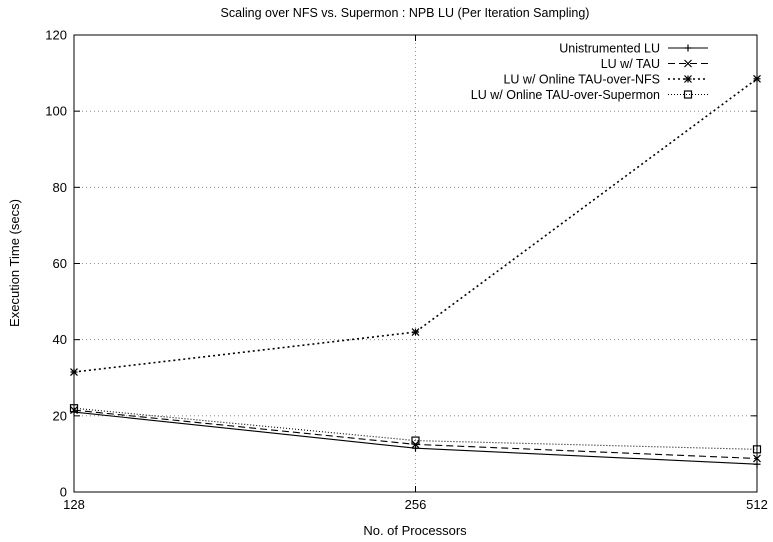  What do you see at coordinates (56, 35) in the screenshot?
I see `y-tick-label: 120` at bounding box center [56, 35].